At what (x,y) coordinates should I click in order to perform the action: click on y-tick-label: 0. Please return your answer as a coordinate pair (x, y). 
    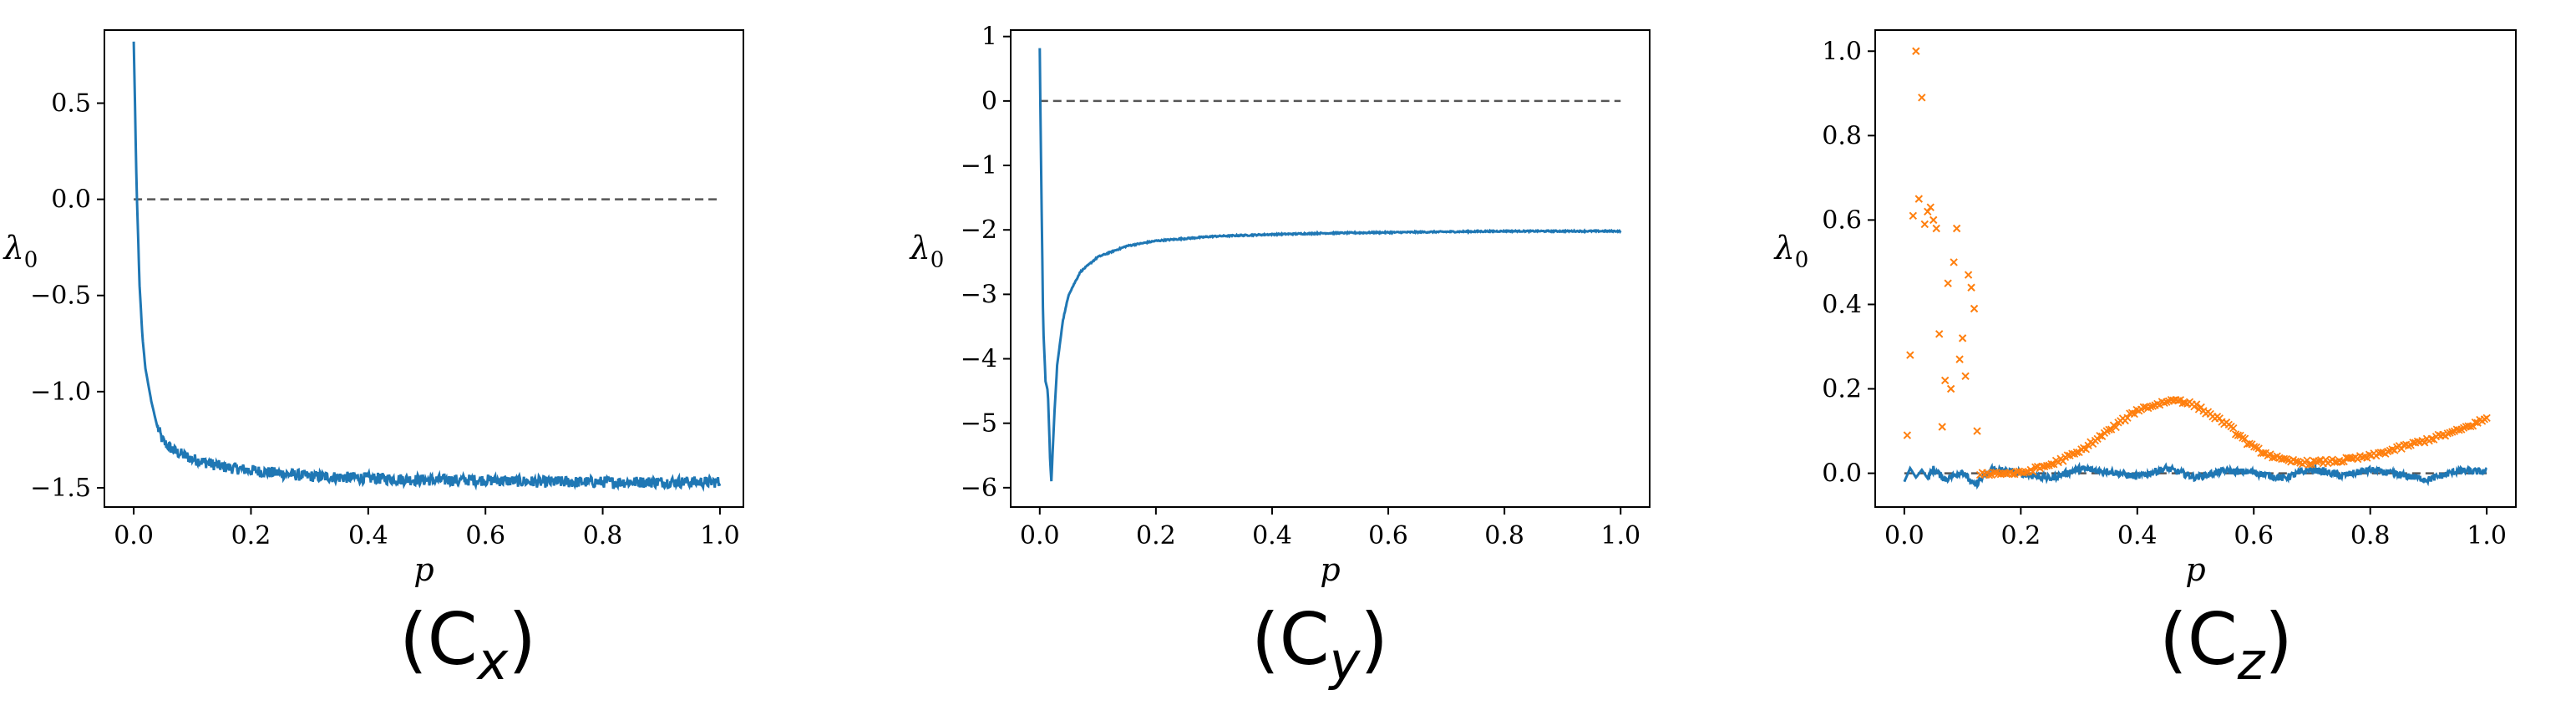
    Looking at the image, I should click on (989, 101).